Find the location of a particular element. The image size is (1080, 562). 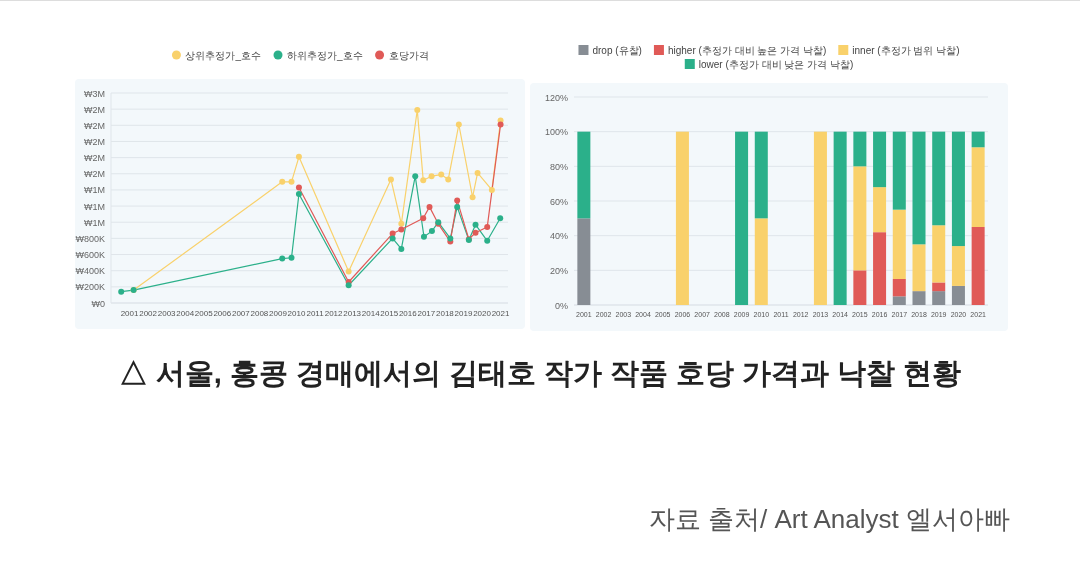

y-tick-label: ₩800K is located at coordinates (90, 238).